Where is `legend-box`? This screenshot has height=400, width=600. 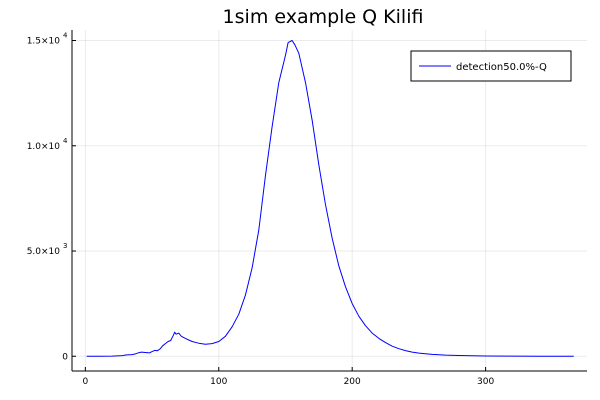 legend-box is located at coordinates (491, 66).